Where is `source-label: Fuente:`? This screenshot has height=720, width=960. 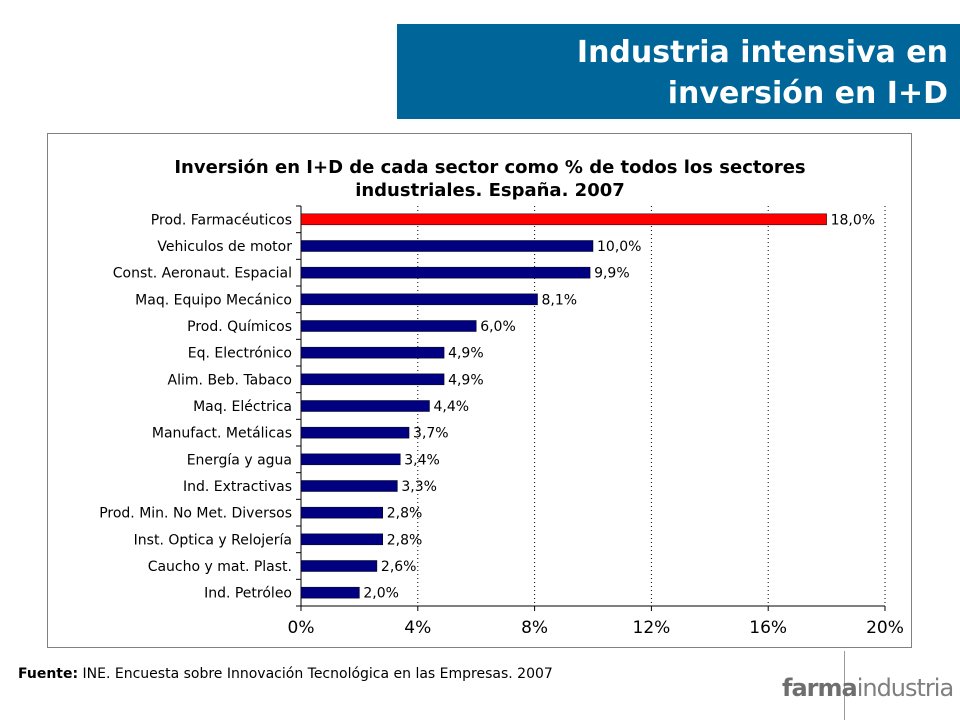
source-label: Fuente: is located at coordinates (48, 674).